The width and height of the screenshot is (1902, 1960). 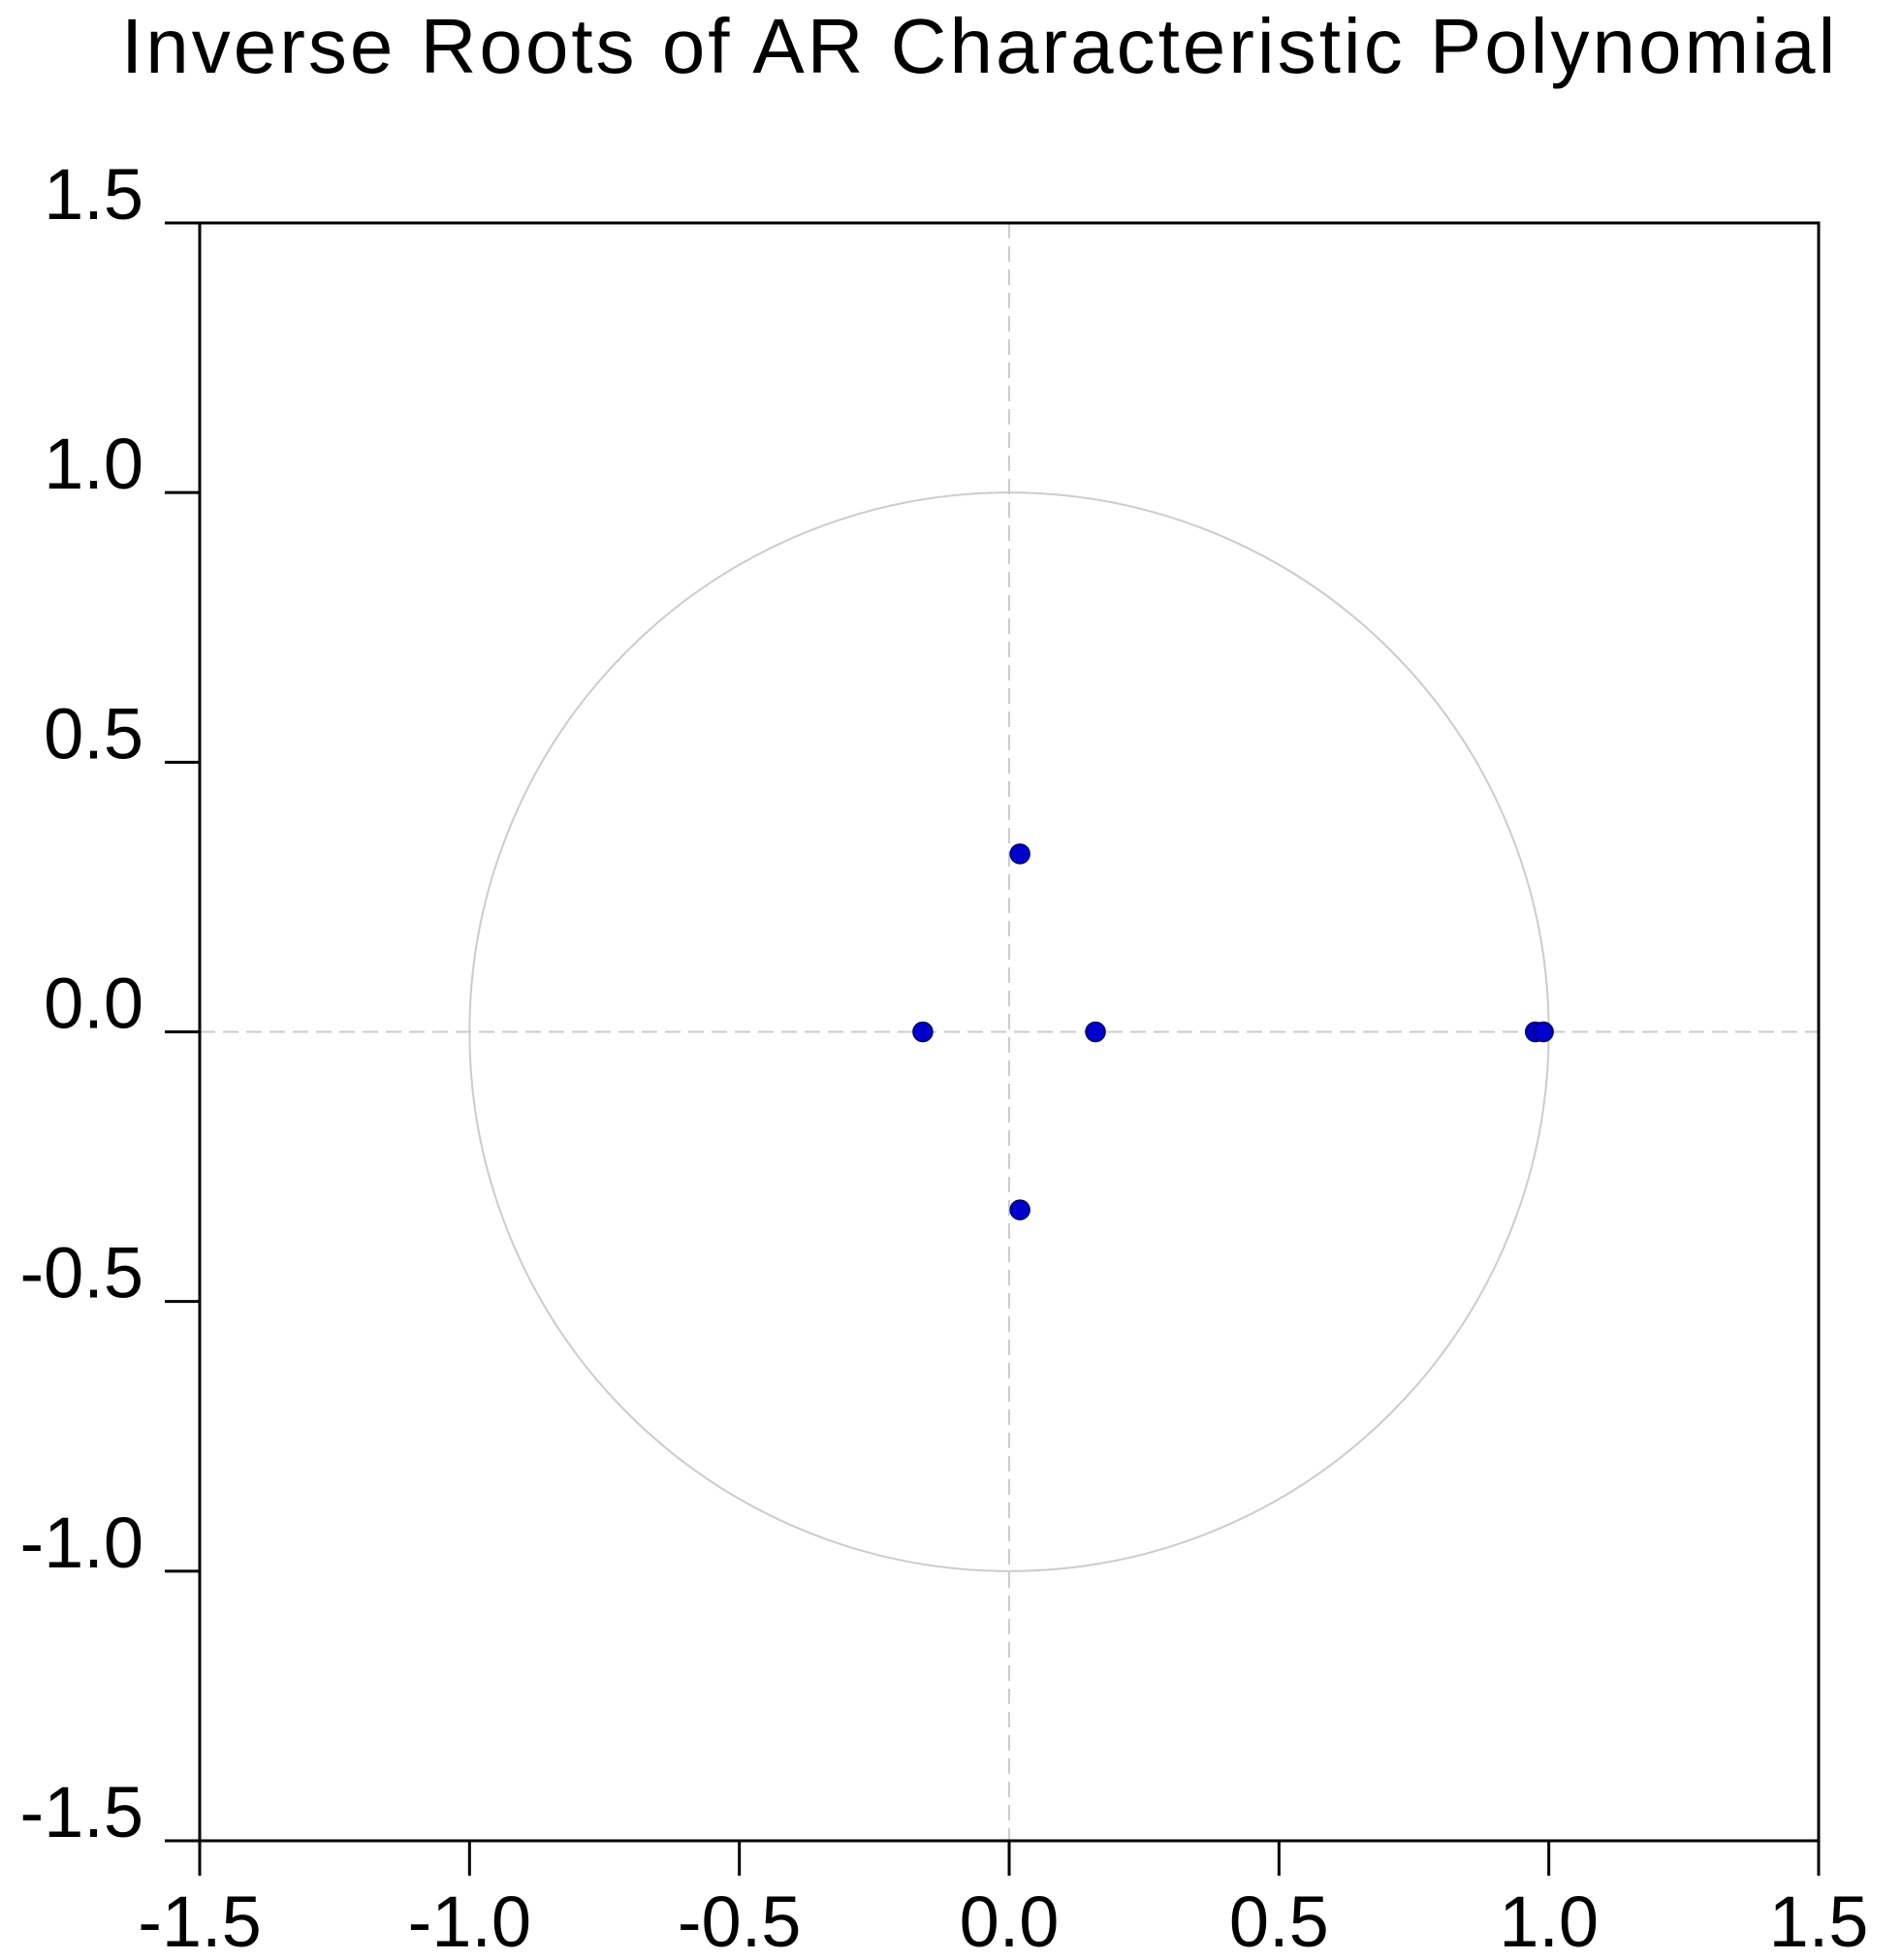 What do you see at coordinates (1819, 1921) in the screenshot?
I see `x-tick-label: 1.5` at bounding box center [1819, 1921].